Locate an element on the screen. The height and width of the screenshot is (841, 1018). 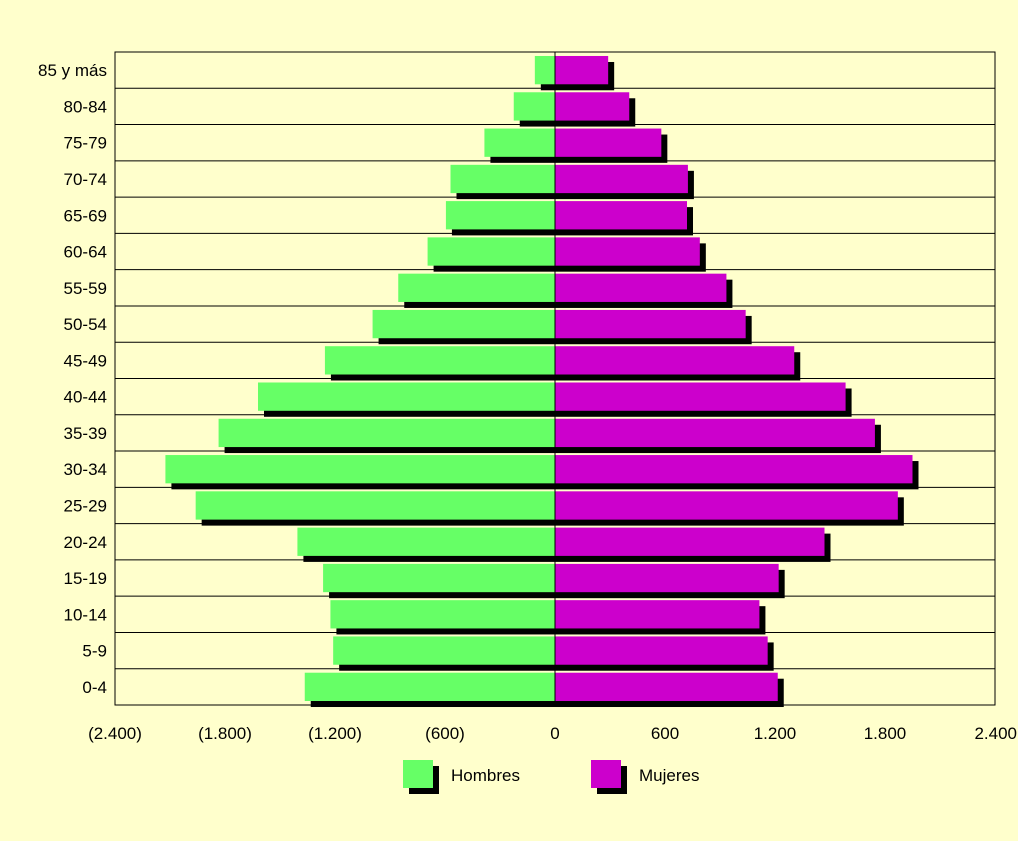
y-tick-label: 30-34 is located at coordinates (85, 469).